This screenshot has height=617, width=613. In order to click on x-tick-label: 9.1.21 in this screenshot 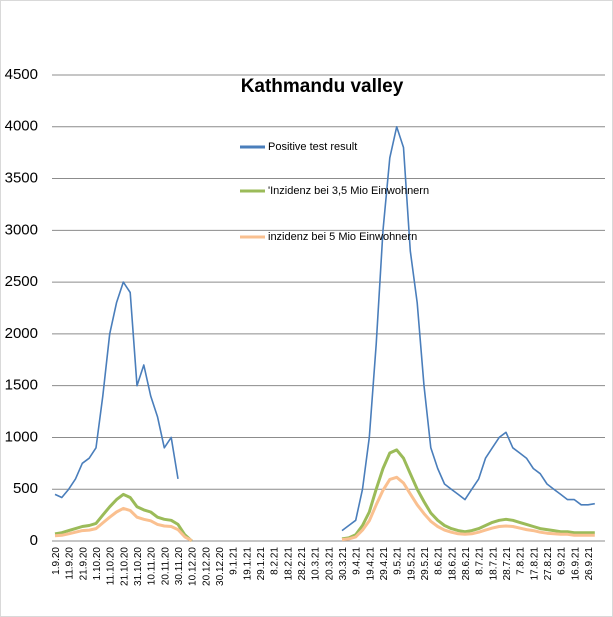, I will do `click(234, 561)`.